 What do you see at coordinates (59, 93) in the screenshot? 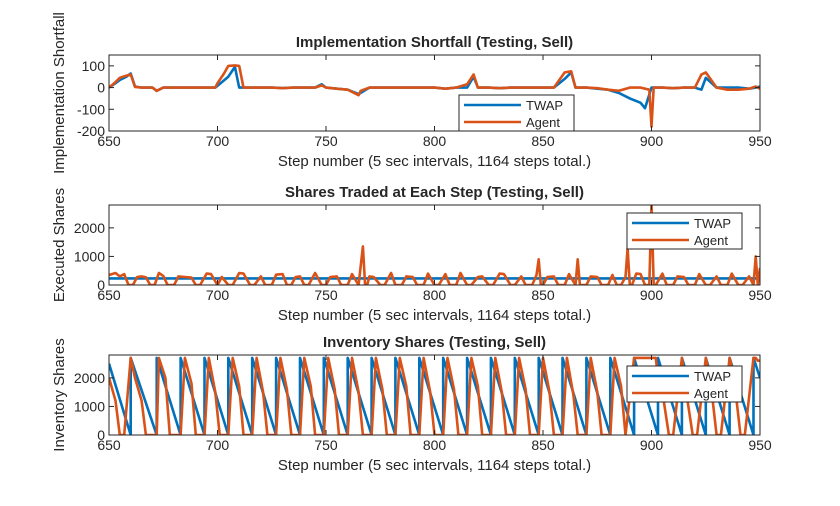
I see `y-axis-label: Implementation Shortfall` at bounding box center [59, 93].